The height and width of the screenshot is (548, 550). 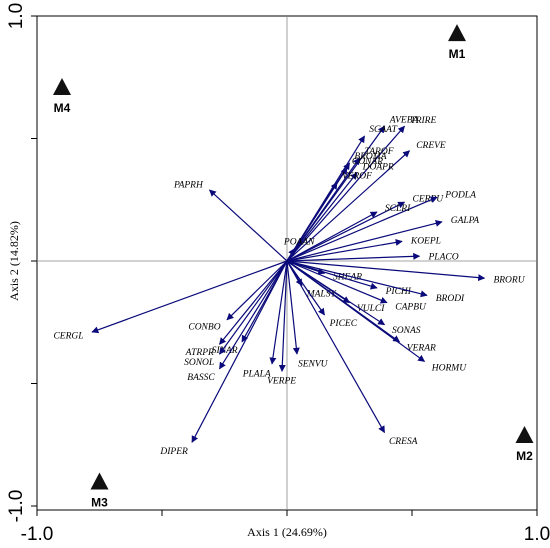 I want to click on species-label-podla: PODLA, so click(x=460, y=195).